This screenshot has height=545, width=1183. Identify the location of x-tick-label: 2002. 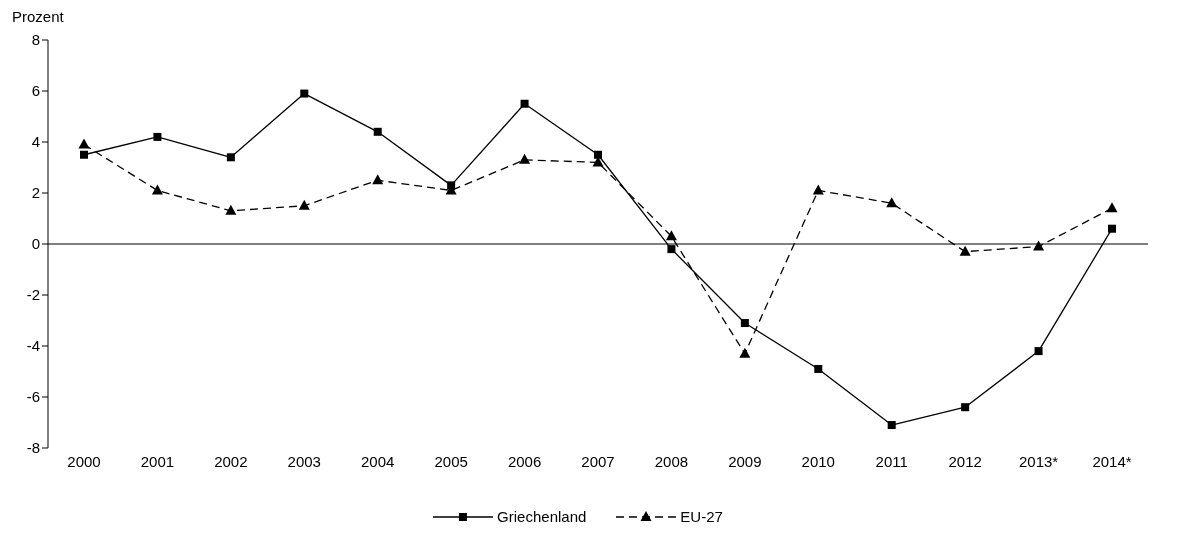
(231, 461).